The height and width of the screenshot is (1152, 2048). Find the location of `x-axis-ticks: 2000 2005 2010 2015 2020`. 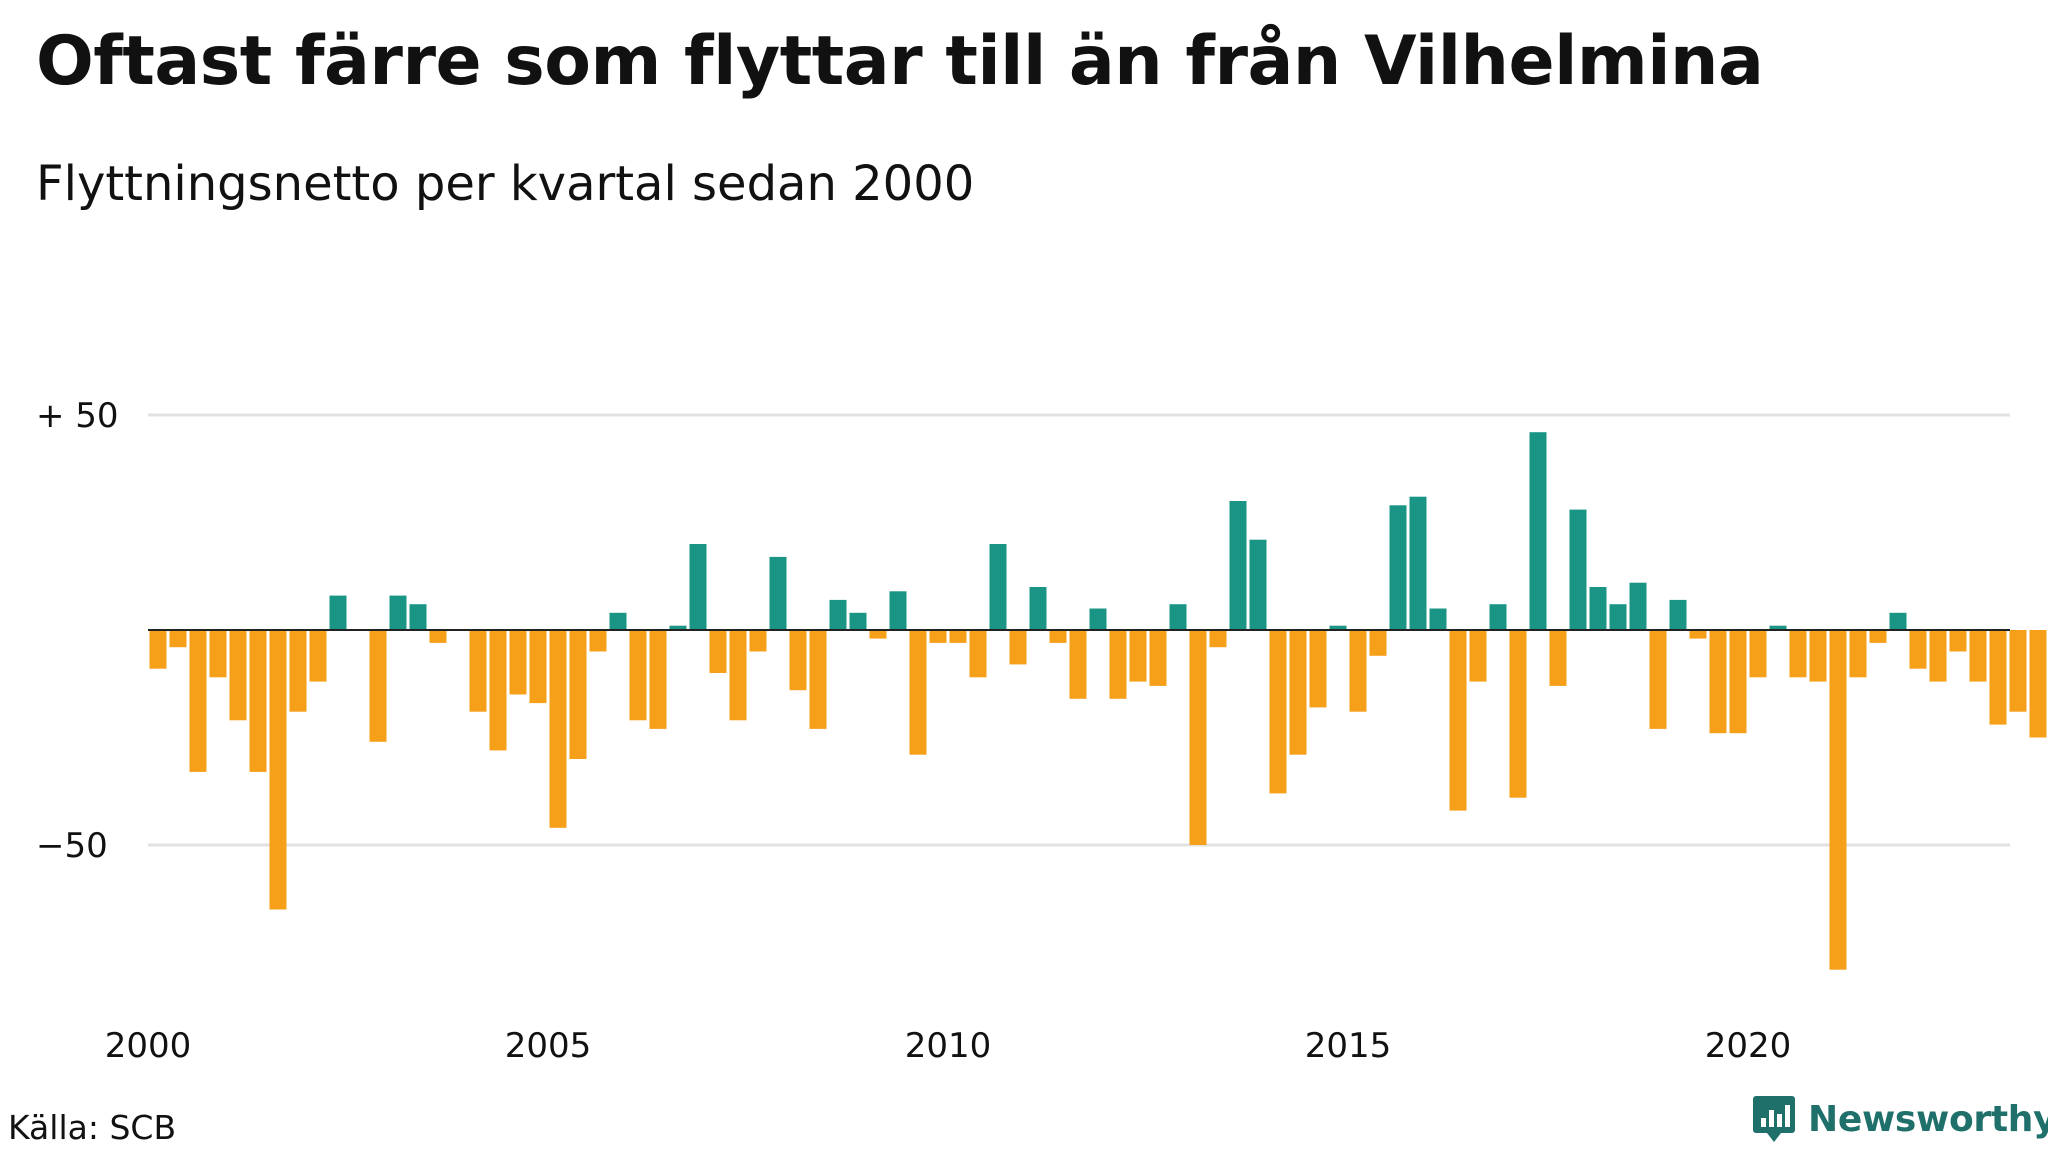

x-axis-ticks: 2000 2005 2010 2015 2020 is located at coordinates (948, 1046).